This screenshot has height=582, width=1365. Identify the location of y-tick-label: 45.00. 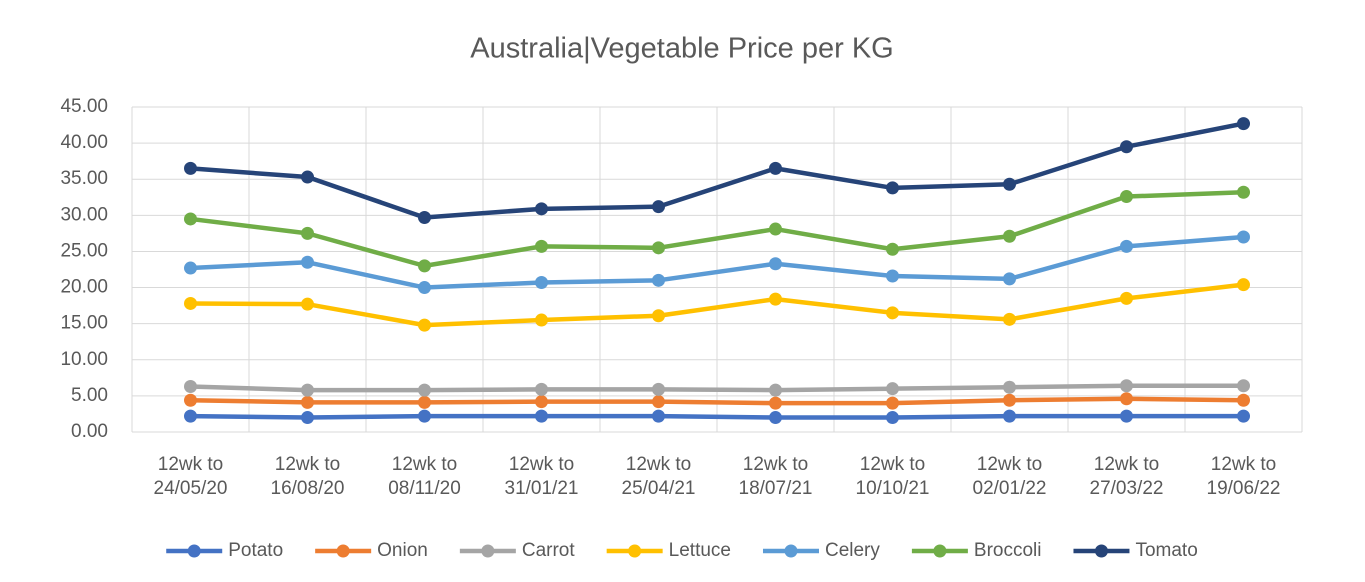
(84, 106).